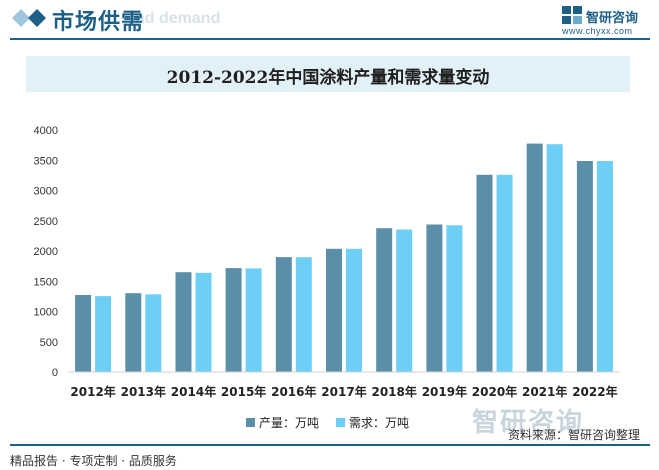  What do you see at coordinates (93, 461) in the screenshot?
I see `footer-slogan: 精品报告 · 专项定制 · 品质服务` at bounding box center [93, 461].